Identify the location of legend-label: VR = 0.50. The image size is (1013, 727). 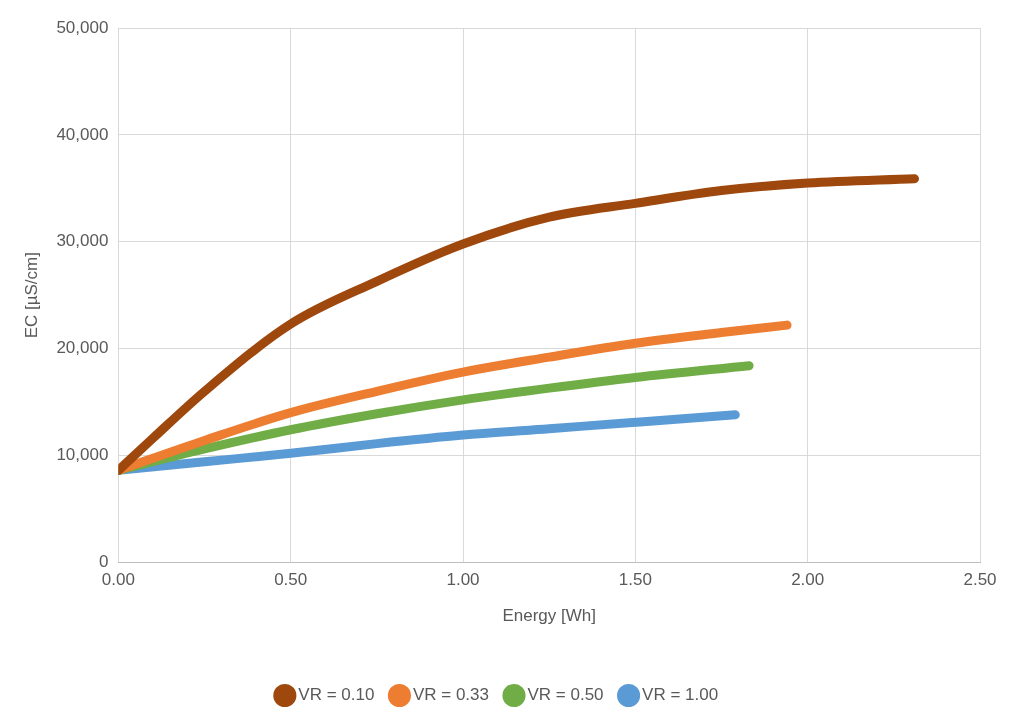
(565, 695).